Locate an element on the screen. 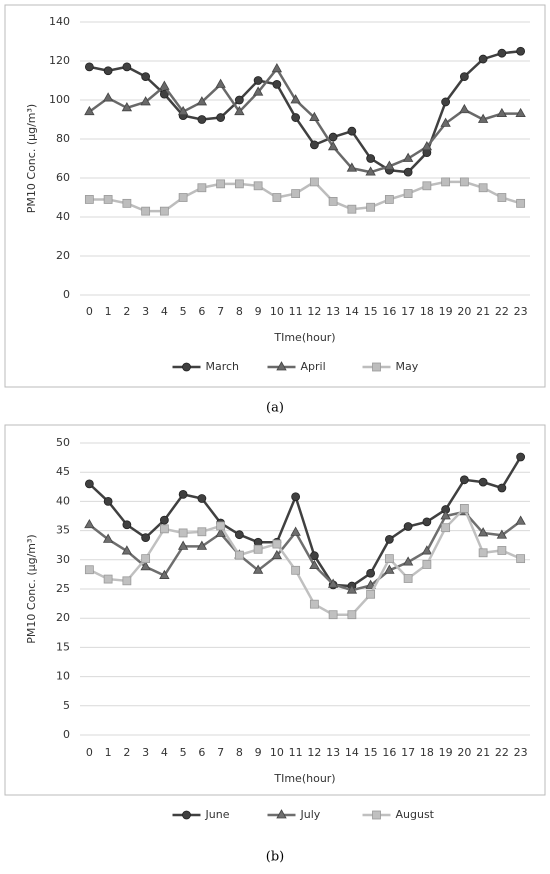 The width and height of the screenshot is (550, 874). y-tick-label: 5 is located at coordinates (66, 705).